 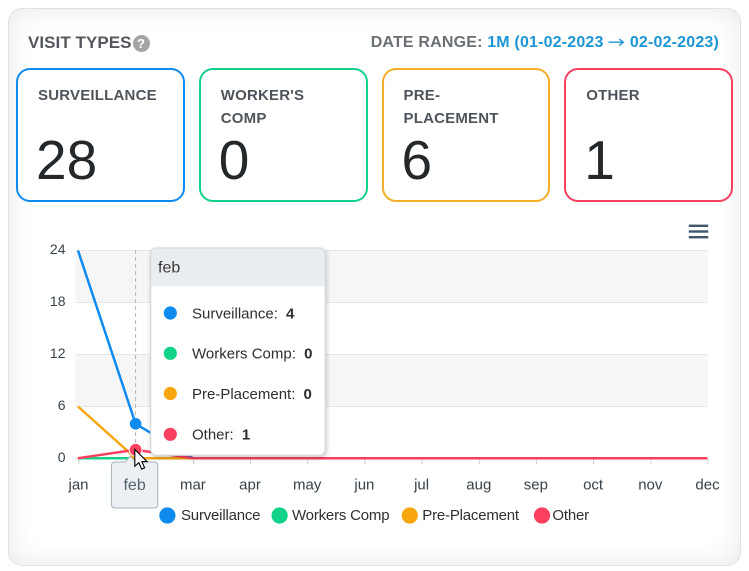 I want to click on svg-text: 24, so click(x=58, y=249).